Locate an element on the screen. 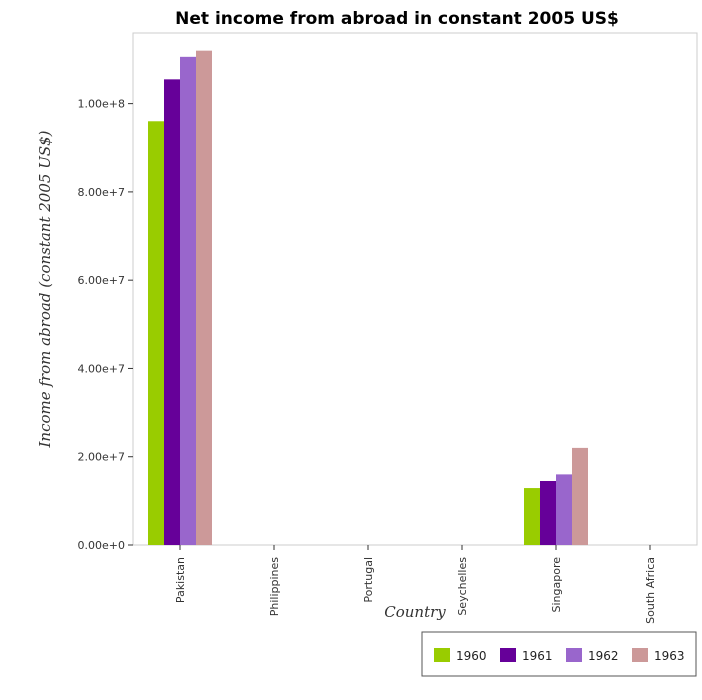 This screenshot has width=702, height=700. x-tick-label: Portugal is located at coordinates (368, 580).